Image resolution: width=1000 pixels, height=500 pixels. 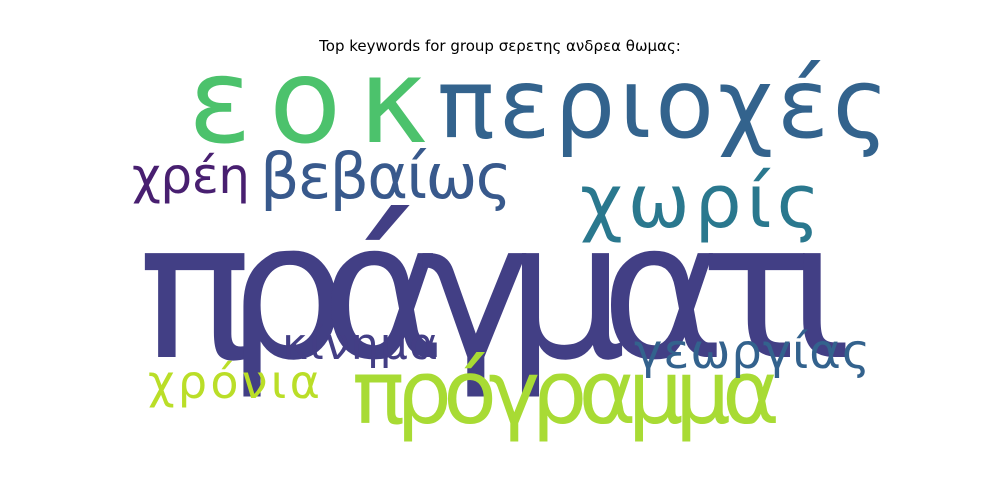 I want to click on word-eok: εοκ, so click(x=308, y=101).